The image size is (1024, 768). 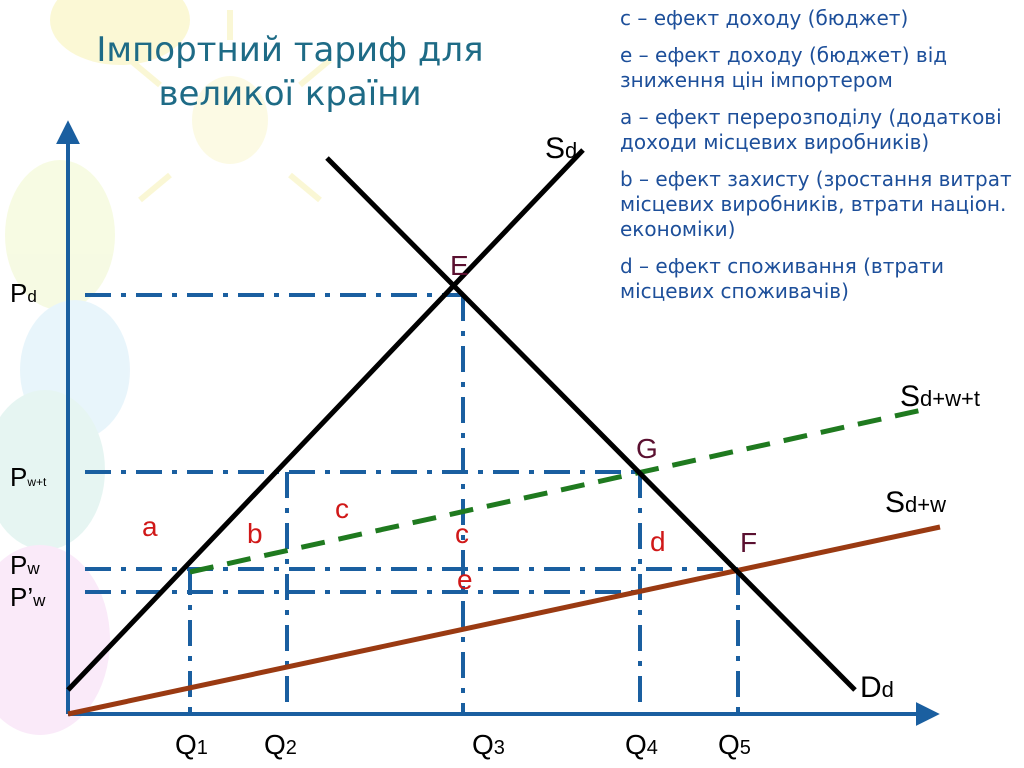 What do you see at coordinates (25, 565) in the screenshot?
I see `pw-label: Pw` at bounding box center [25, 565].